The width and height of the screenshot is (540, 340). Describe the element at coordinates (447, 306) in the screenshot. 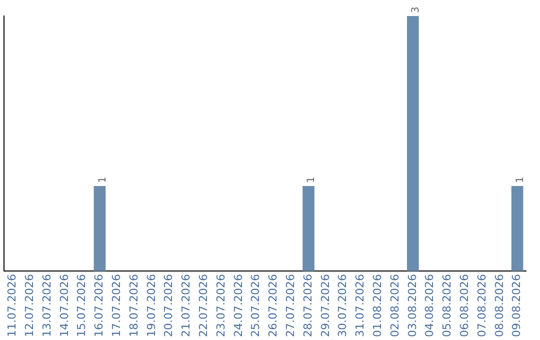

I see `x-tick-label: 05.08.2026` at that location.